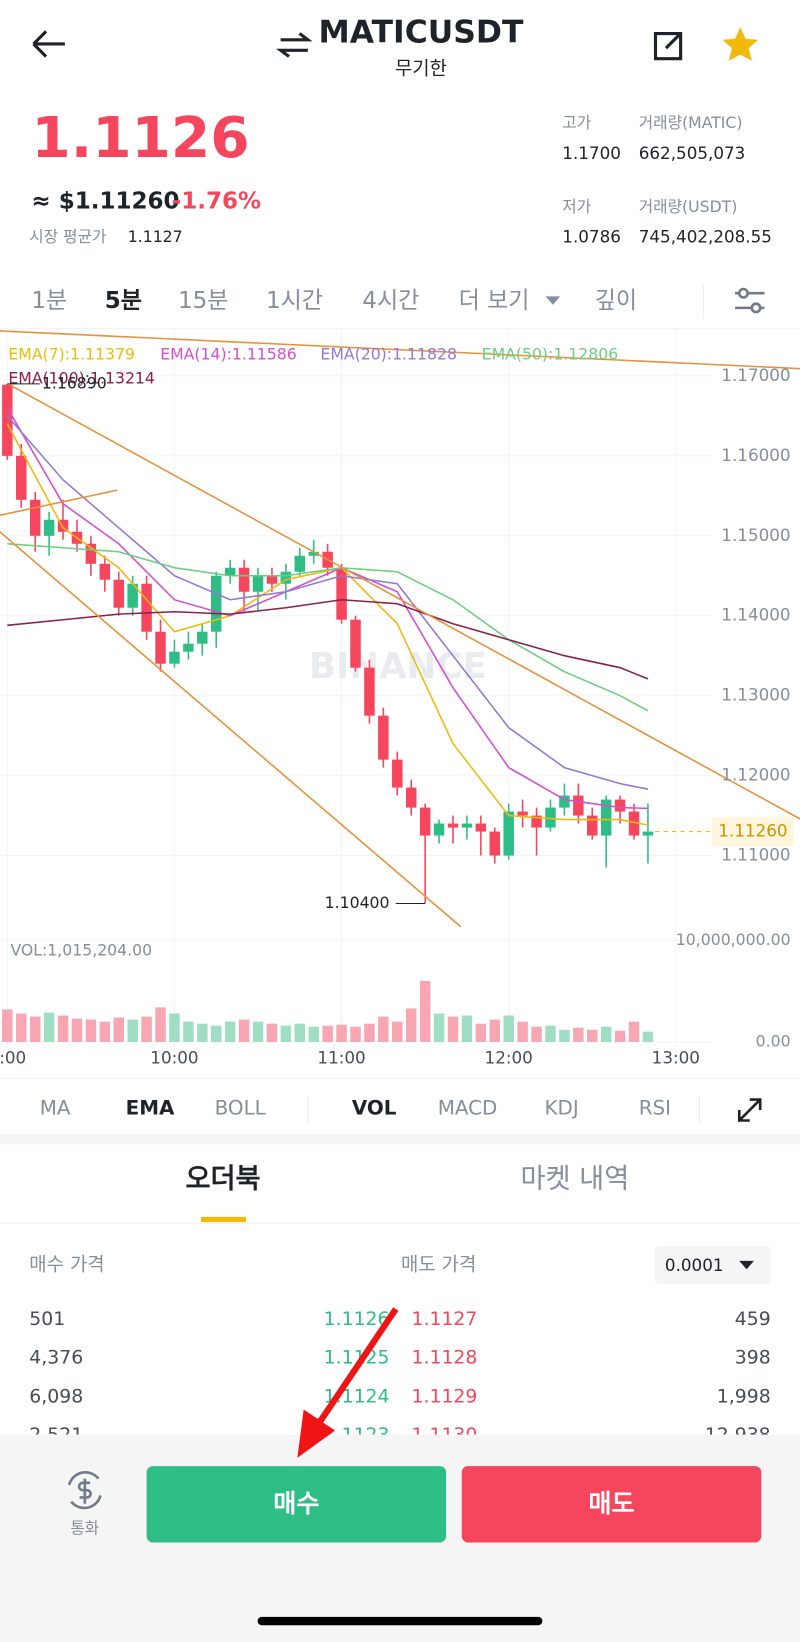  What do you see at coordinates (67, 236) in the screenshot?
I see `mark-label: 시장 평균가` at bounding box center [67, 236].